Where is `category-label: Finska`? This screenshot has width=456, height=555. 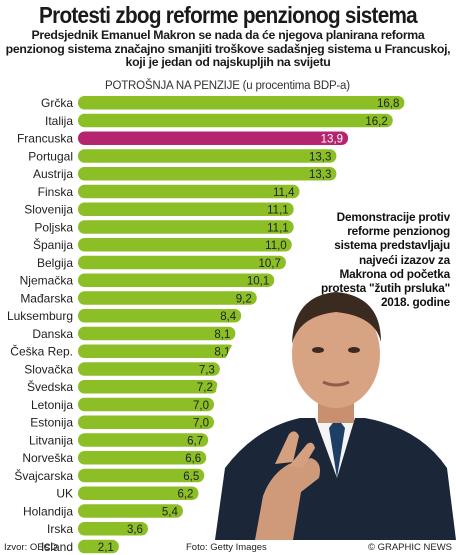 category-label: Finska is located at coordinates (56, 192).